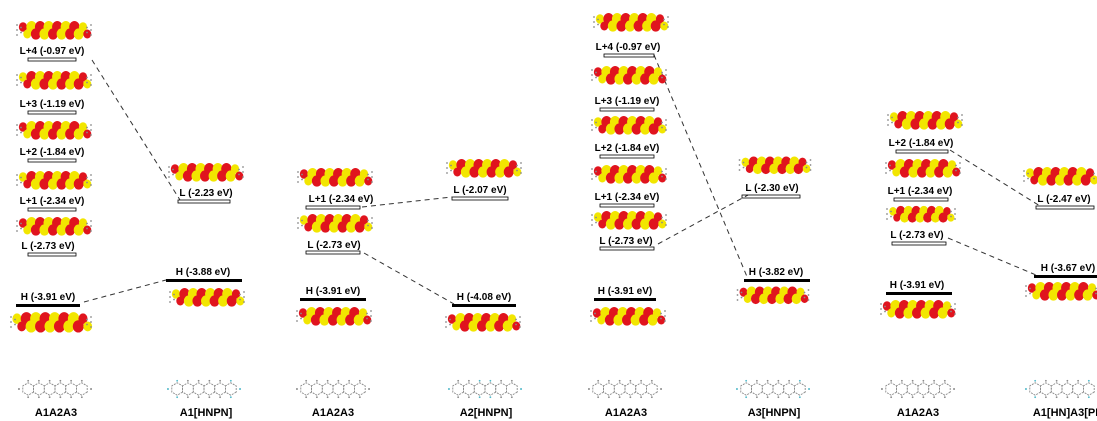  I want to click on molecule-structure, so click(1059, 389).